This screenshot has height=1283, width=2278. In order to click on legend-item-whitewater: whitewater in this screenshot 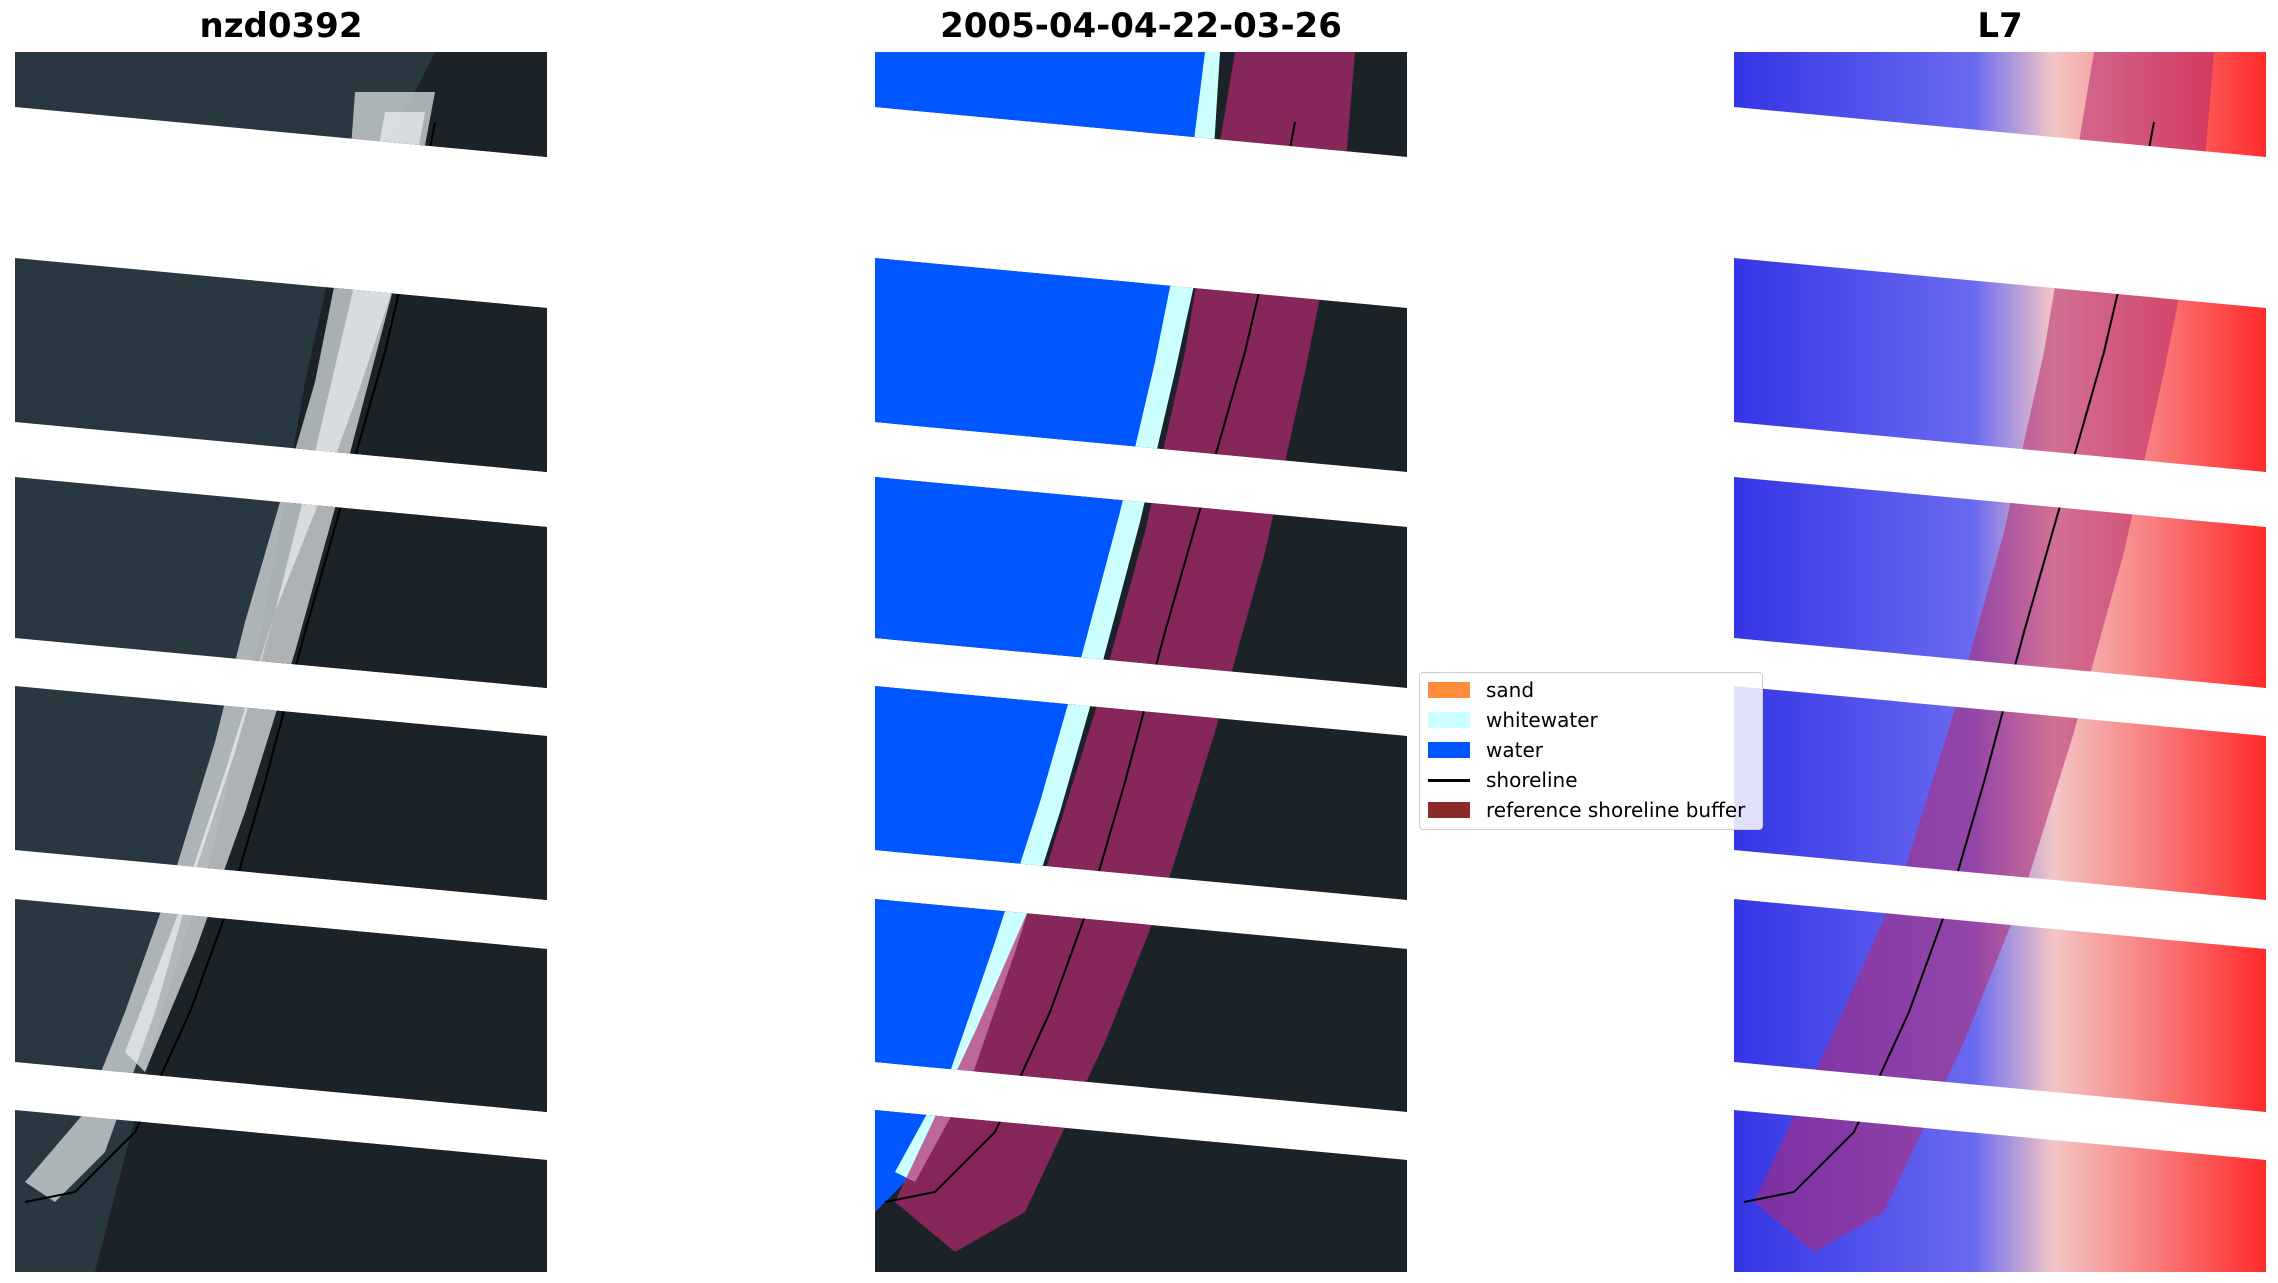, I will do `click(1513, 720)`.